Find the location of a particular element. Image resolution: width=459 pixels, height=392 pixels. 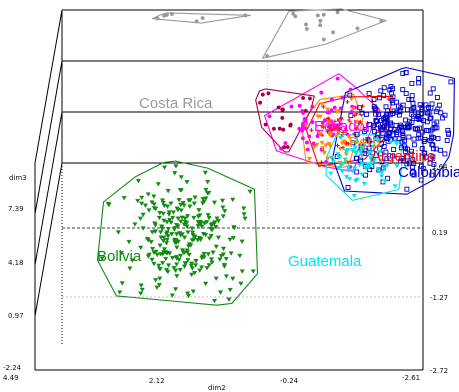

group-hull is located at coordinates (332, 130).